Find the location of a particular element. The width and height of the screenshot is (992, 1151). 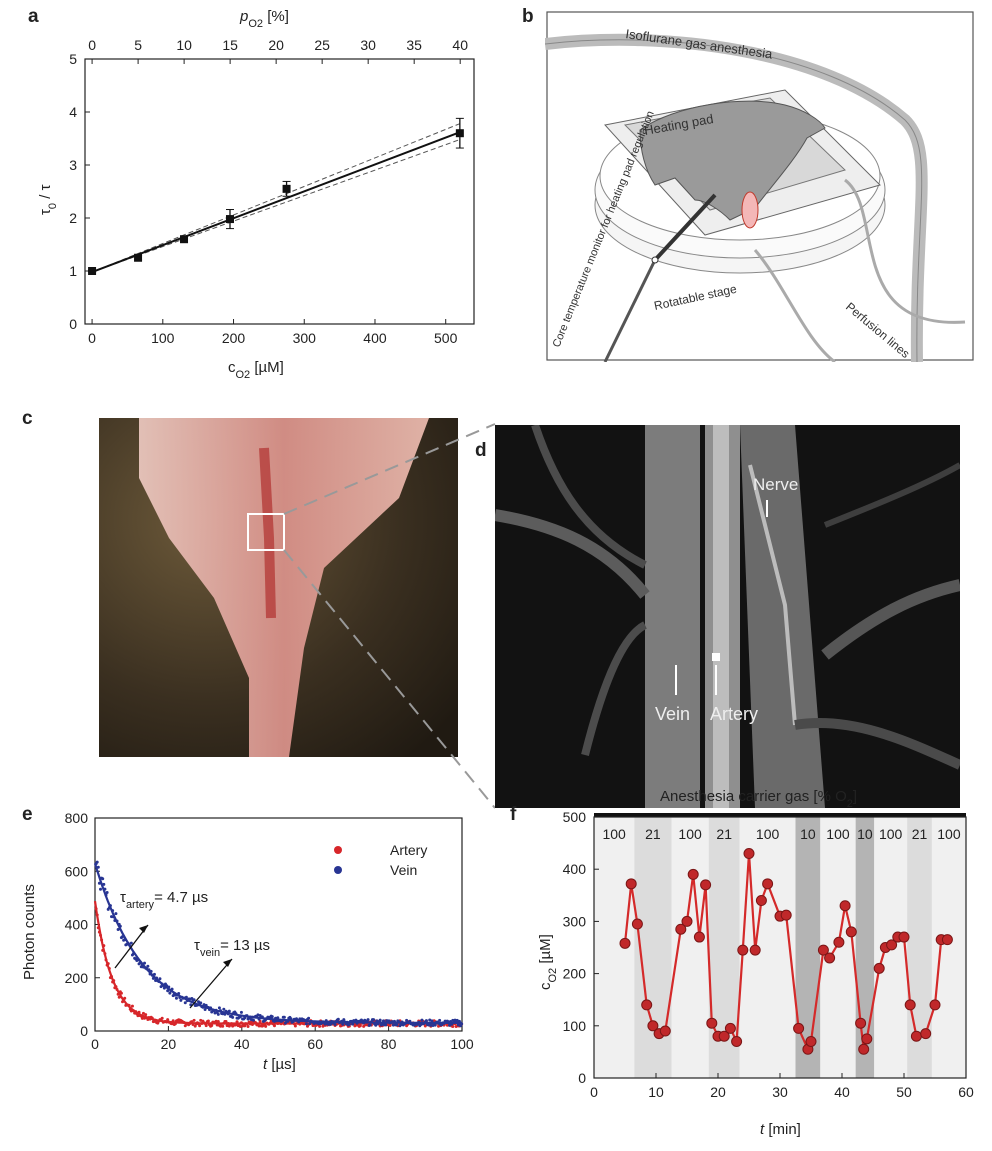

y-axis-label: Photon counts is located at coordinates (29, 932).